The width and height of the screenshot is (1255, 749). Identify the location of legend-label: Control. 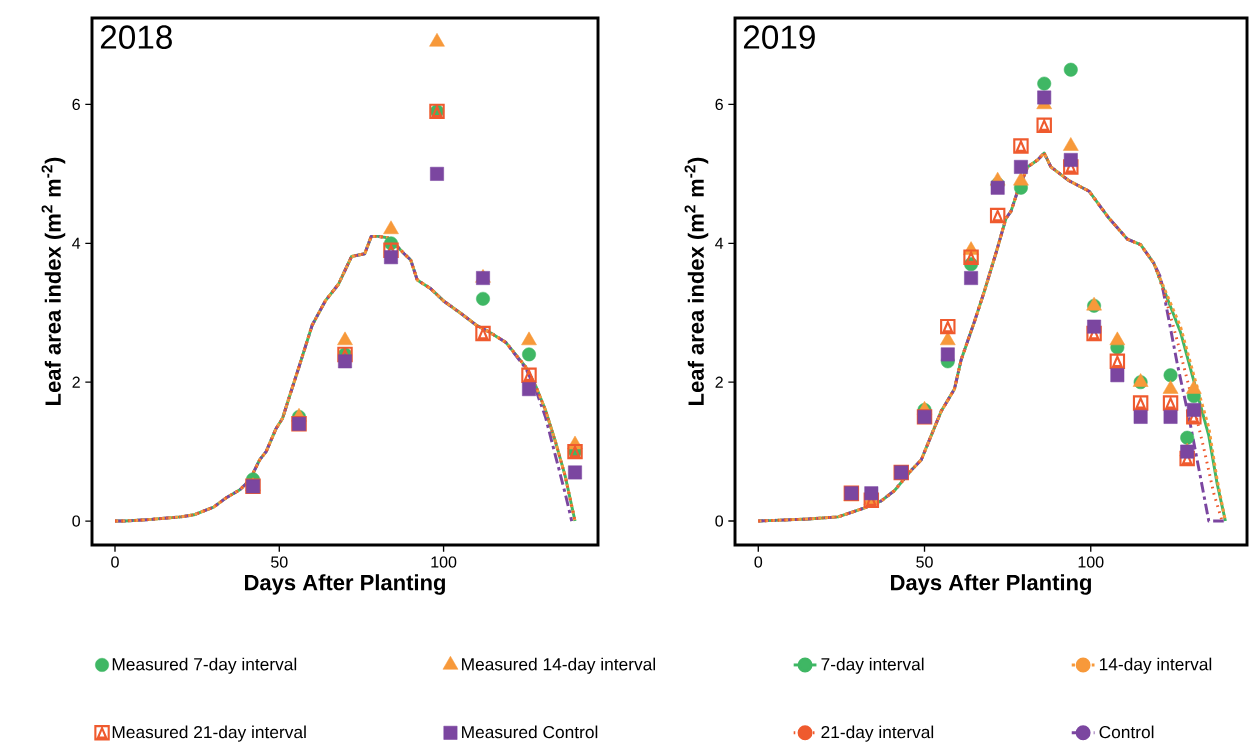
(1126, 732).